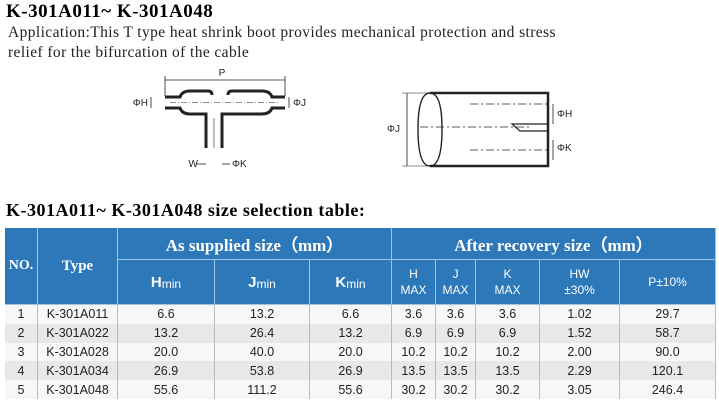  I want to click on table-cell: 2.29, so click(580, 371).